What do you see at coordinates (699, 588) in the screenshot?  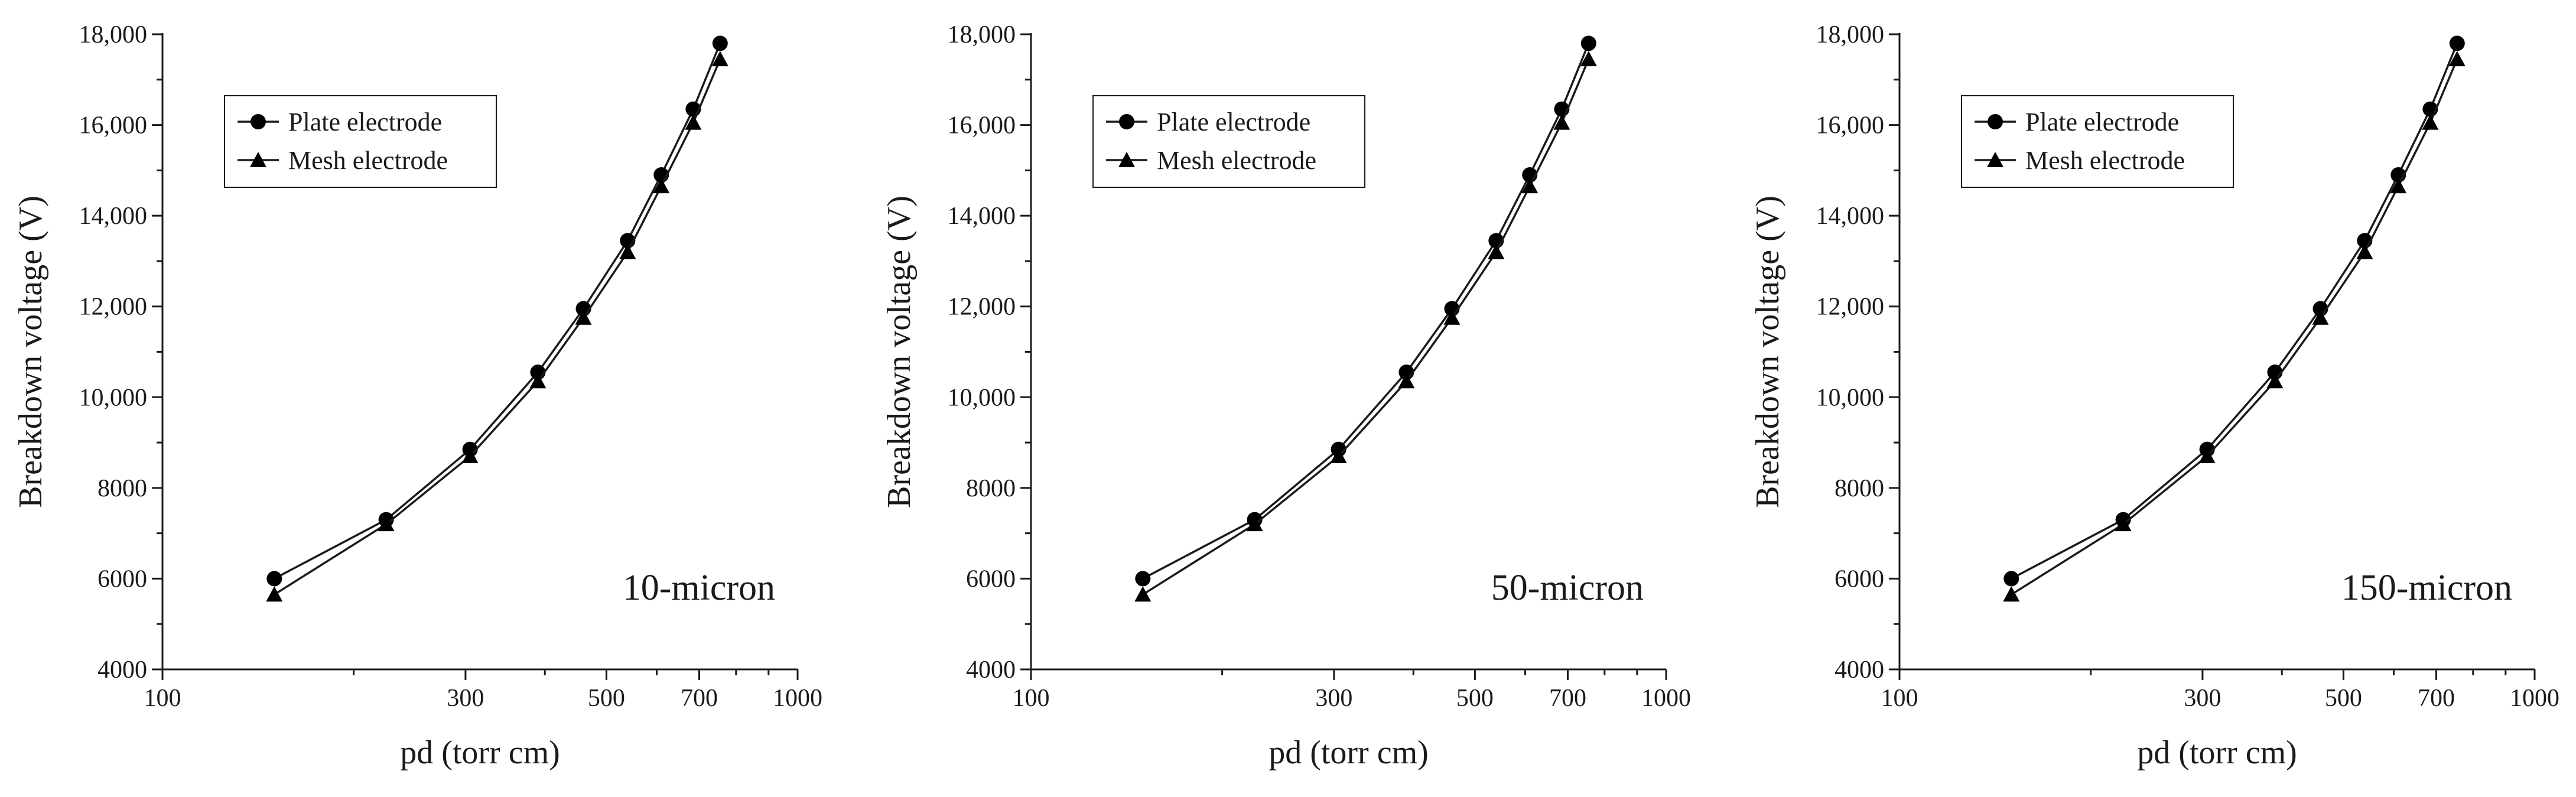 I see `panel-label: 10-micron` at bounding box center [699, 588].